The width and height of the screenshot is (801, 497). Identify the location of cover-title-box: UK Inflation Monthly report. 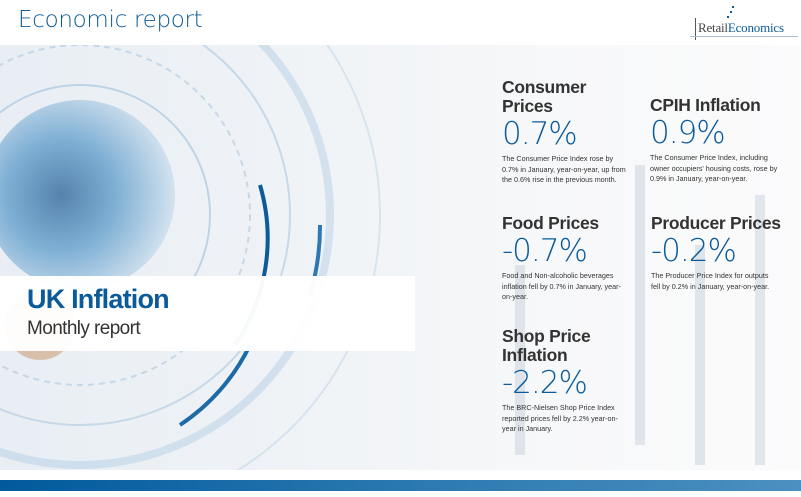
(207, 313).